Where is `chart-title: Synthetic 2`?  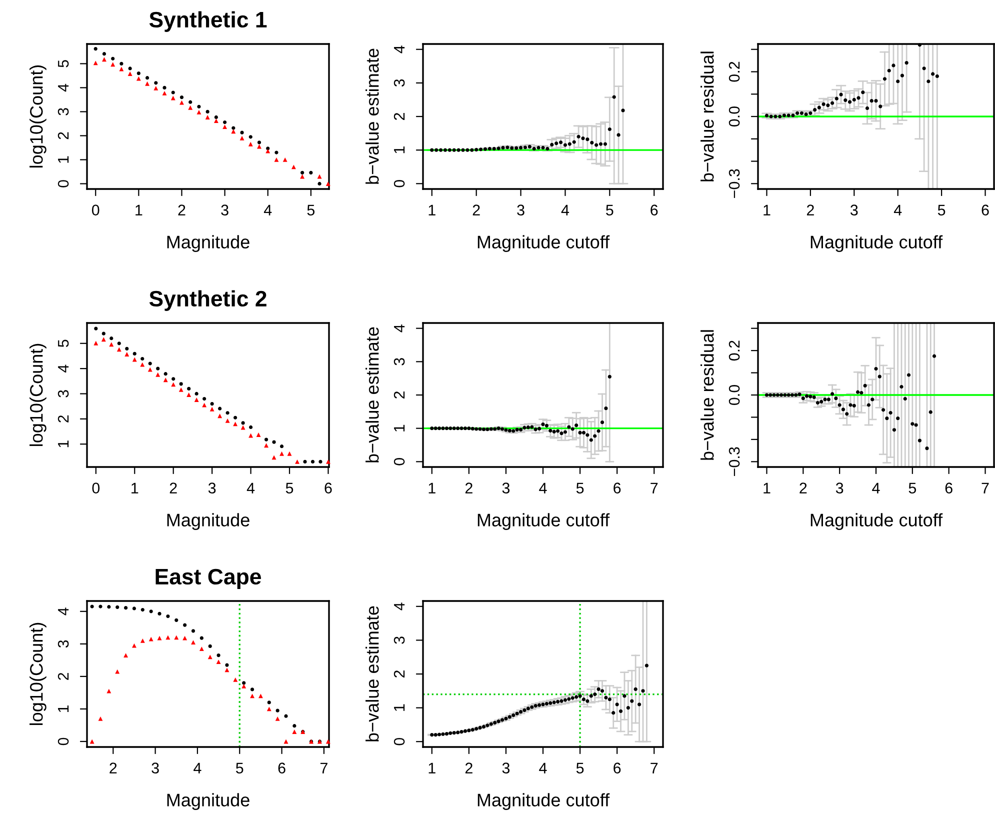
chart-title: Synthetic 2 is located at coordinates (207, 300).